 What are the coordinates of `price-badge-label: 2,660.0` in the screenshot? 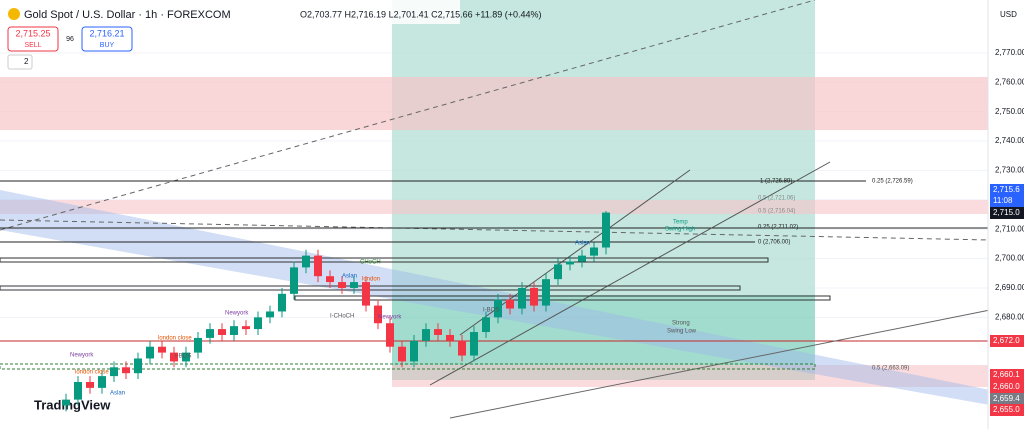 It's located at (1006, 386).